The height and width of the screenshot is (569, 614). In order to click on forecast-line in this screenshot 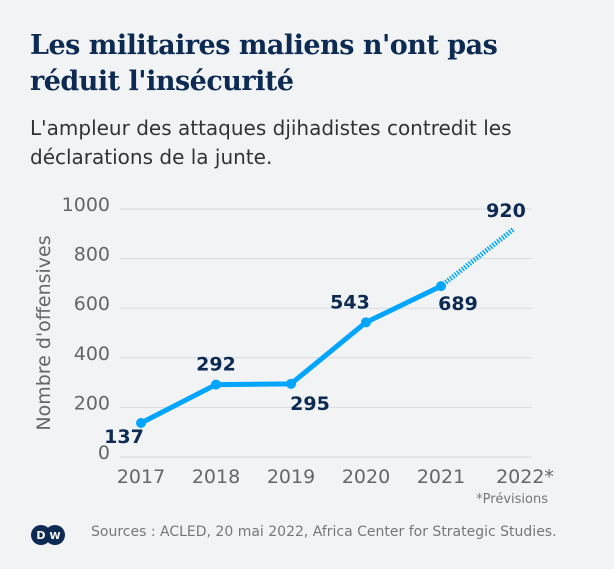, I will do `click(477, 257)`.